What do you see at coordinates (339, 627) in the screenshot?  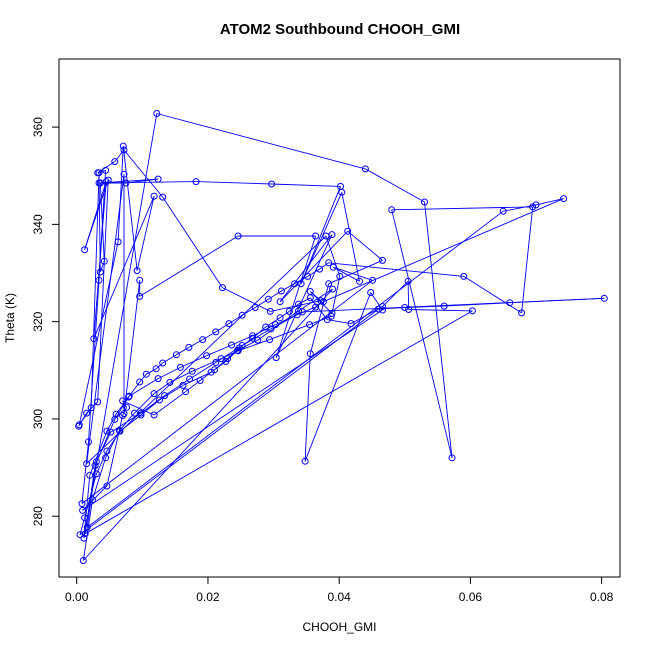 I see `x-axis-label: CHOOH_GMI` at bounding box center [339, 627].